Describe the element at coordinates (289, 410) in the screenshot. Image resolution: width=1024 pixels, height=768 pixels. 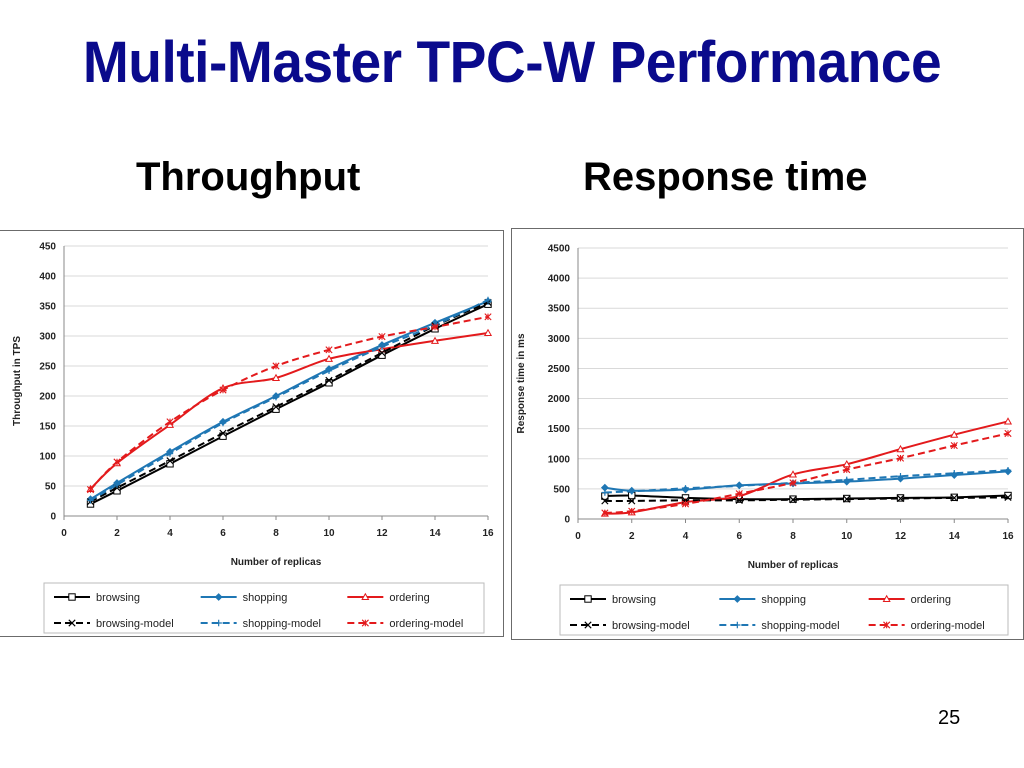
I see `series-ordering` at that location.